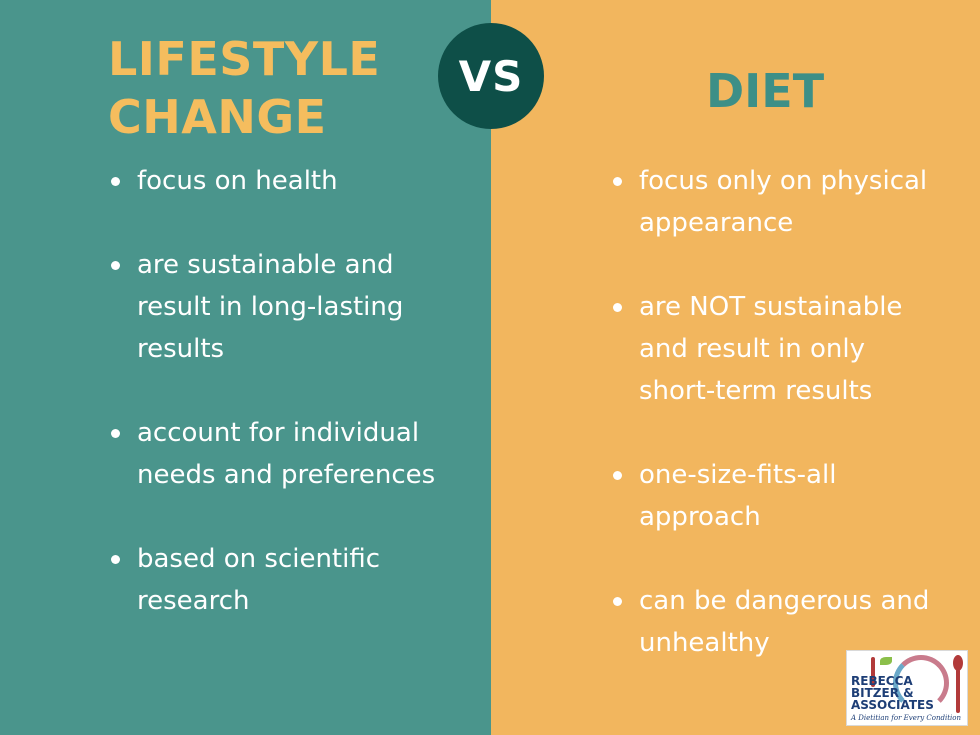 The width and height of the screenshot is (980, 735). I want to click on logo-line-3: ASSOCIATES, so click(892, 705).